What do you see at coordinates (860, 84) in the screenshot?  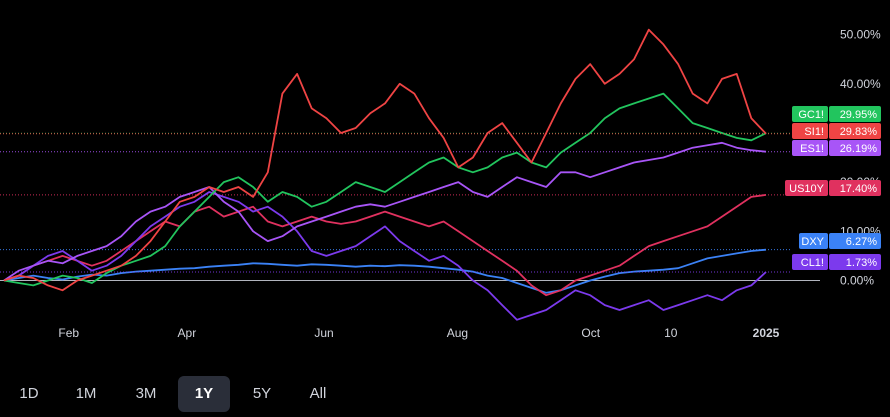 I see `y-tick-label: 40.00%` at bounding box center [860, 84].